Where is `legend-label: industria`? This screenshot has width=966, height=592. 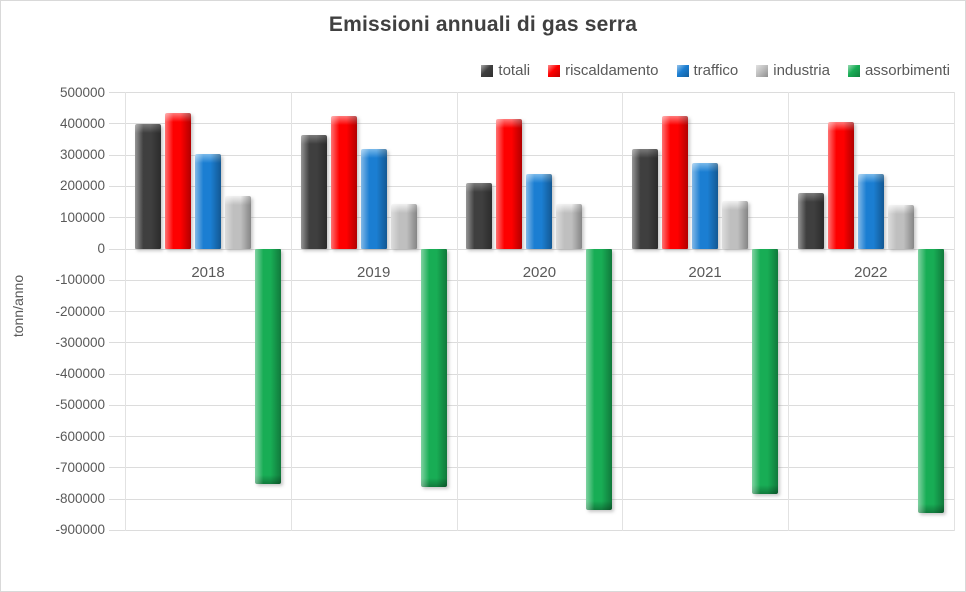
legend-label: industria is located at coordinates (801, 70).